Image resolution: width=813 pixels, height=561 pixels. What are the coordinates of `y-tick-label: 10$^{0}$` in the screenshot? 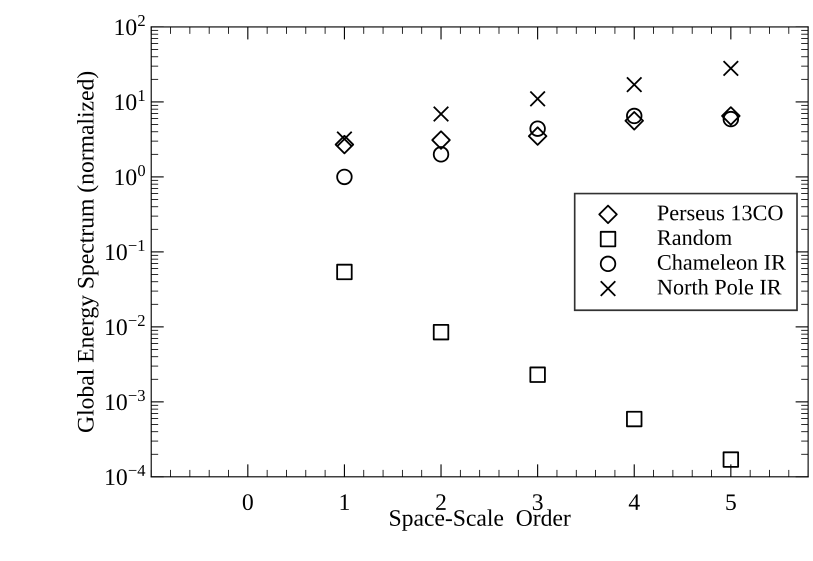 It's located at (131, 175).